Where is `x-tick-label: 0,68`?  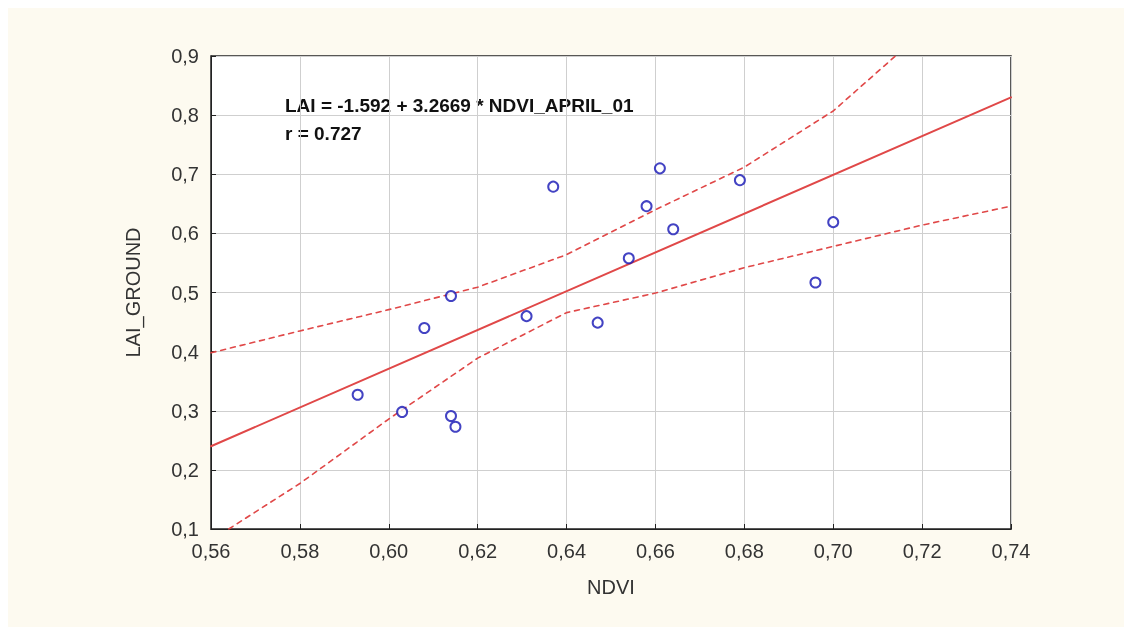
x-tick-label: 0,68 is located at coordinates (744, 551).